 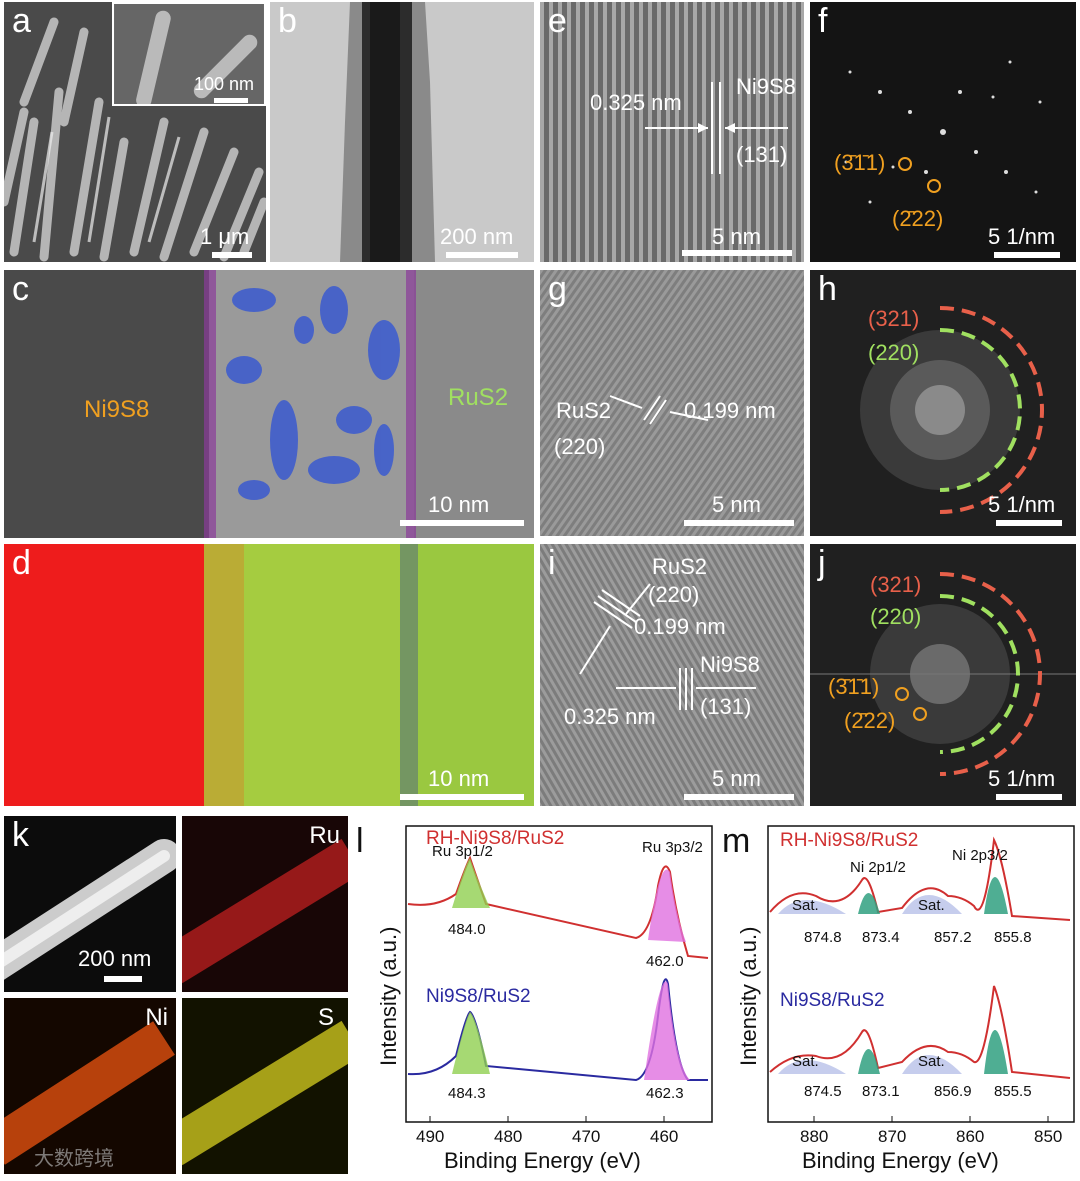 What do you see at coordinates (135, 132) in the screenshot?
I see `panel-a-sem: 100 nm a 1 μm` at bounding box center [135, 132].